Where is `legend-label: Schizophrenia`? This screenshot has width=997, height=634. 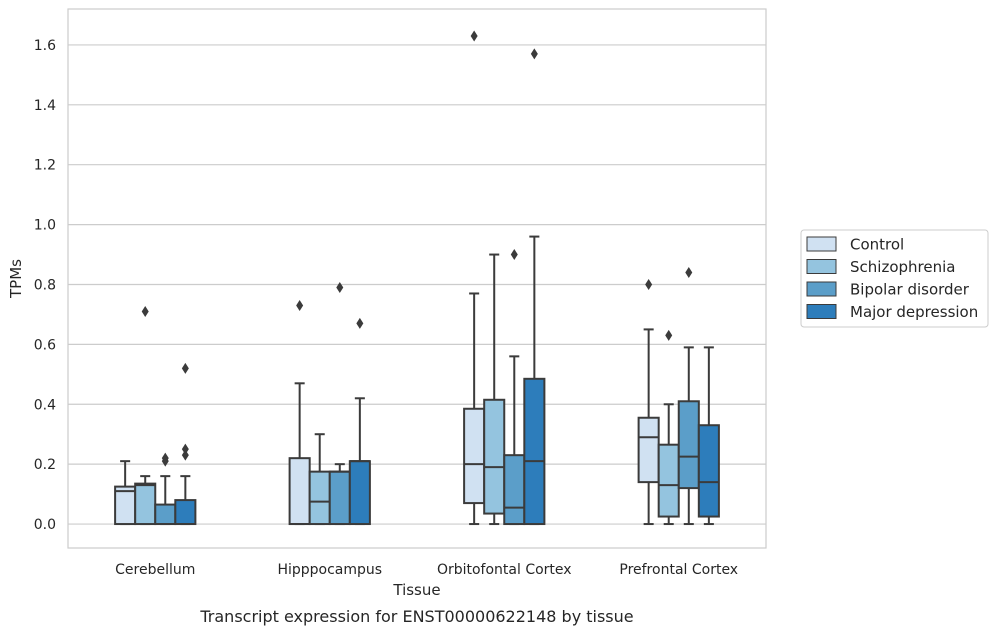 legend-label: Schizophrenia is located at coordinates (902, 267).